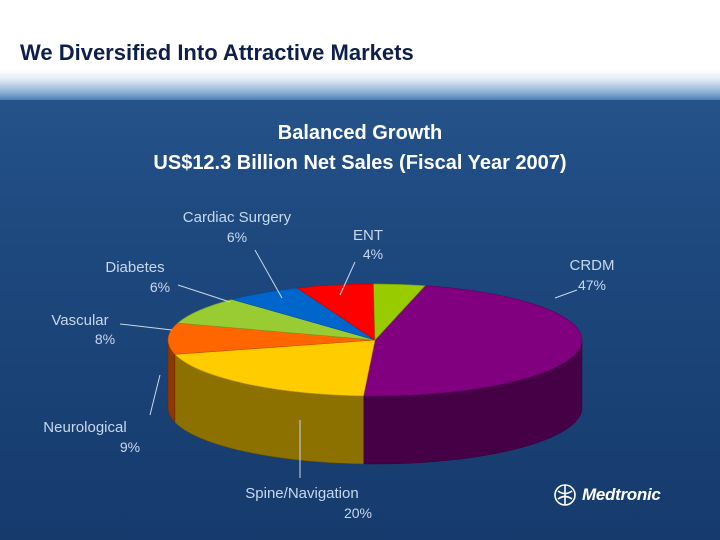  Describe the element at coordinates (621, 494) in the screenshot. I see `medtronic-logo-text: Medtronic` at that location.